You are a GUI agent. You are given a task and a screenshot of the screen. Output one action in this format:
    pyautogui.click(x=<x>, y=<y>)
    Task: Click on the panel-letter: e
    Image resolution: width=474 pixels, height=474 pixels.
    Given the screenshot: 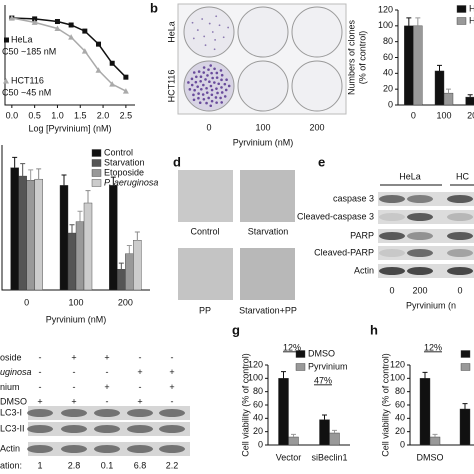 What is the action you would take?
    pyautogui.click(x=321, y=161)
    